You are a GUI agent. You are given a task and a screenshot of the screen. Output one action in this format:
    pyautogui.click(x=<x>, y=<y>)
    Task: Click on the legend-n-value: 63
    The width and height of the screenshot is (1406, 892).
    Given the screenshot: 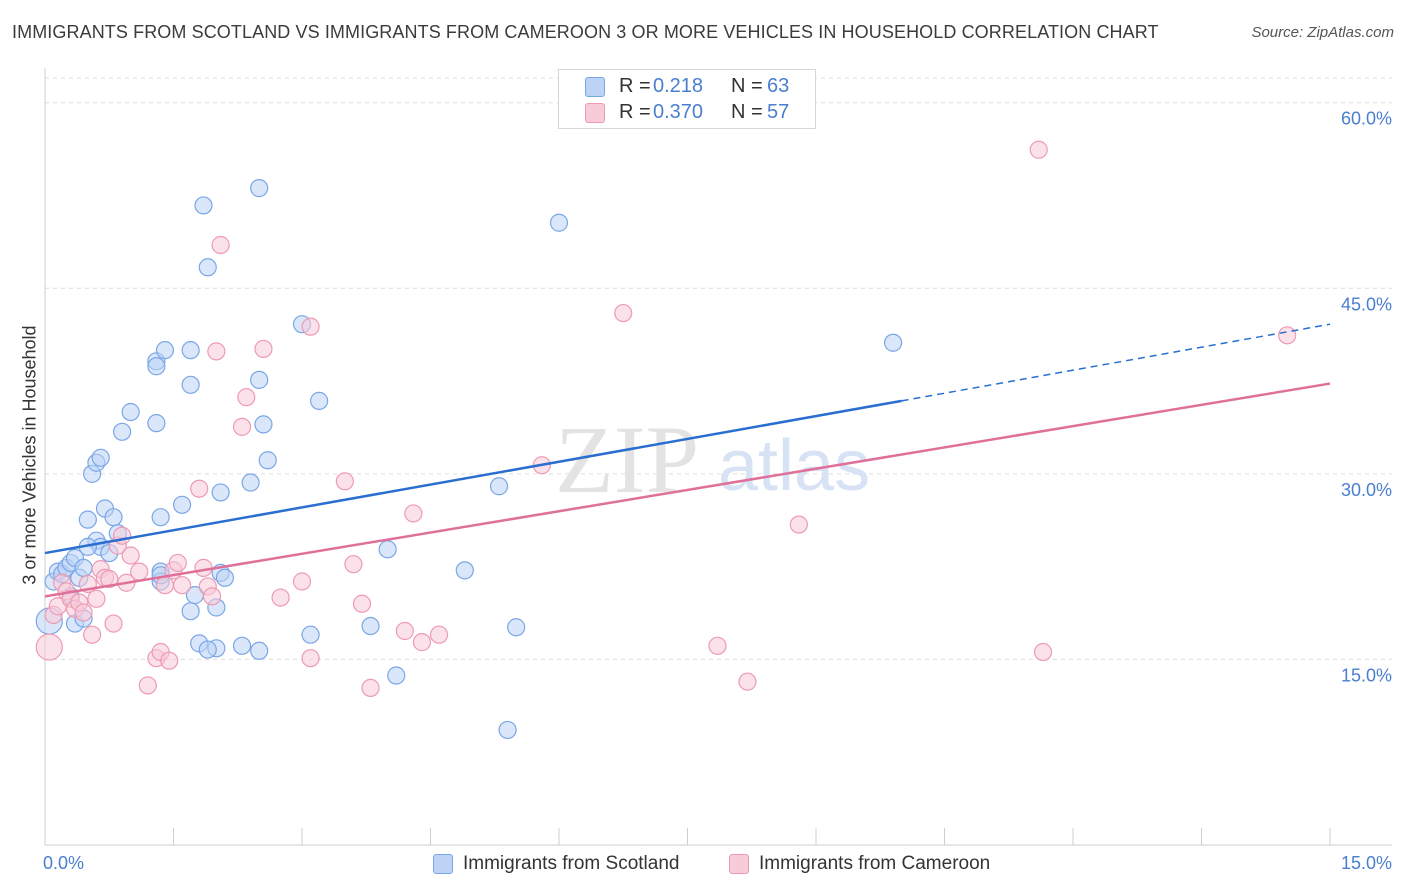 What is the action you would take?
    pyautogui.click(x=778, y=86)
    